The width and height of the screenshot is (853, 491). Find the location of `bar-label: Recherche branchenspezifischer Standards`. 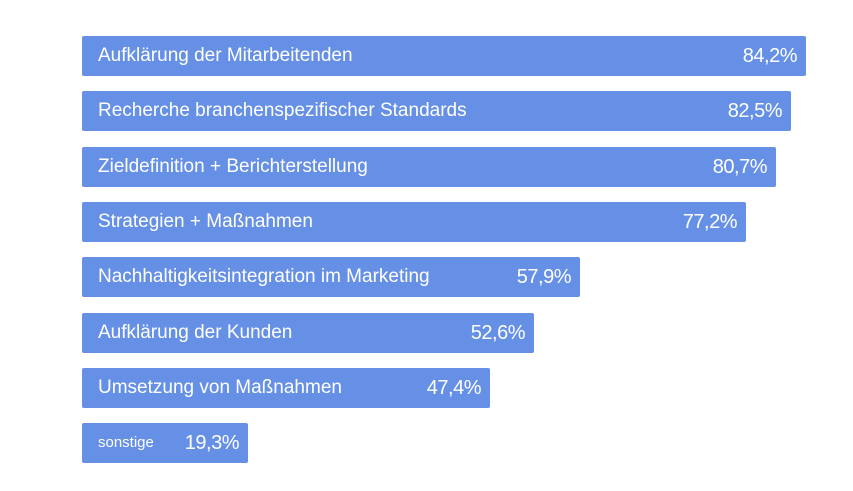

bar-label: Recherche branchenspezifischer Standards is located at coordinates (282, 110).